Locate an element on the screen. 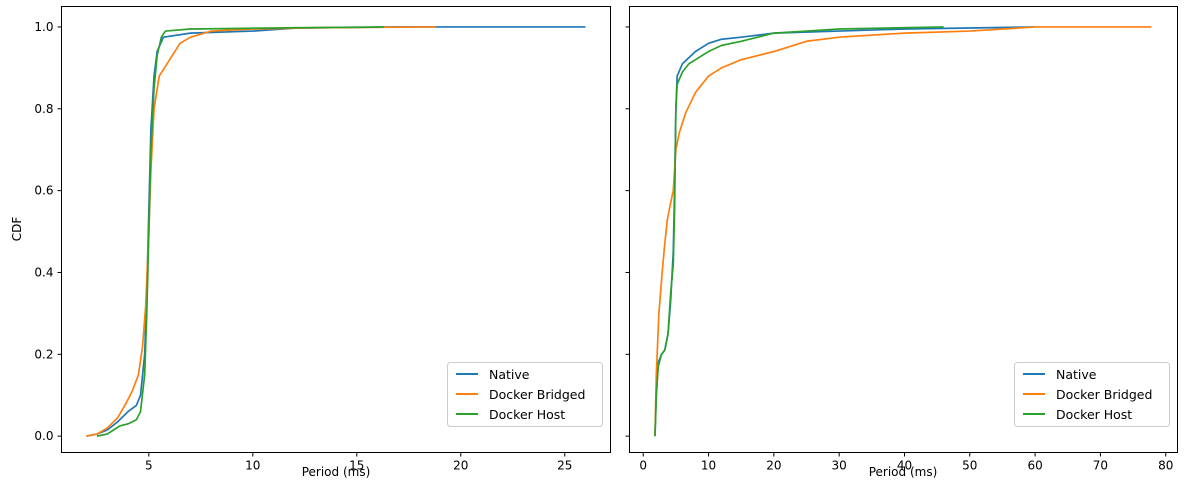 The height and width of the screenshot is (489, 1189). x-tick-label-right-10: 10 is located at coordinates (708, 466).